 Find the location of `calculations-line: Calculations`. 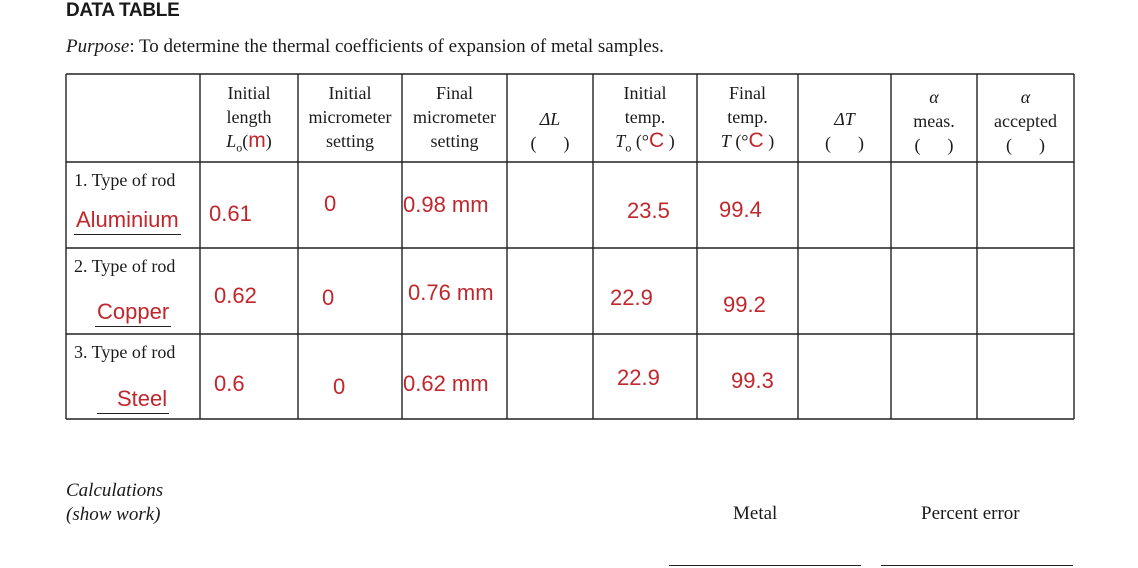

calculations-line: Calculations is located at coordinates (115, 490).